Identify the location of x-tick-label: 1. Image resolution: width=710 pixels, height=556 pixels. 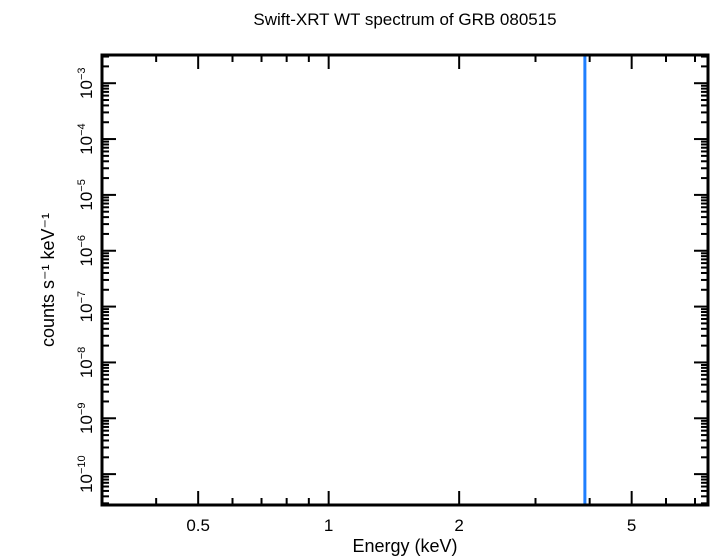
(328, 525).